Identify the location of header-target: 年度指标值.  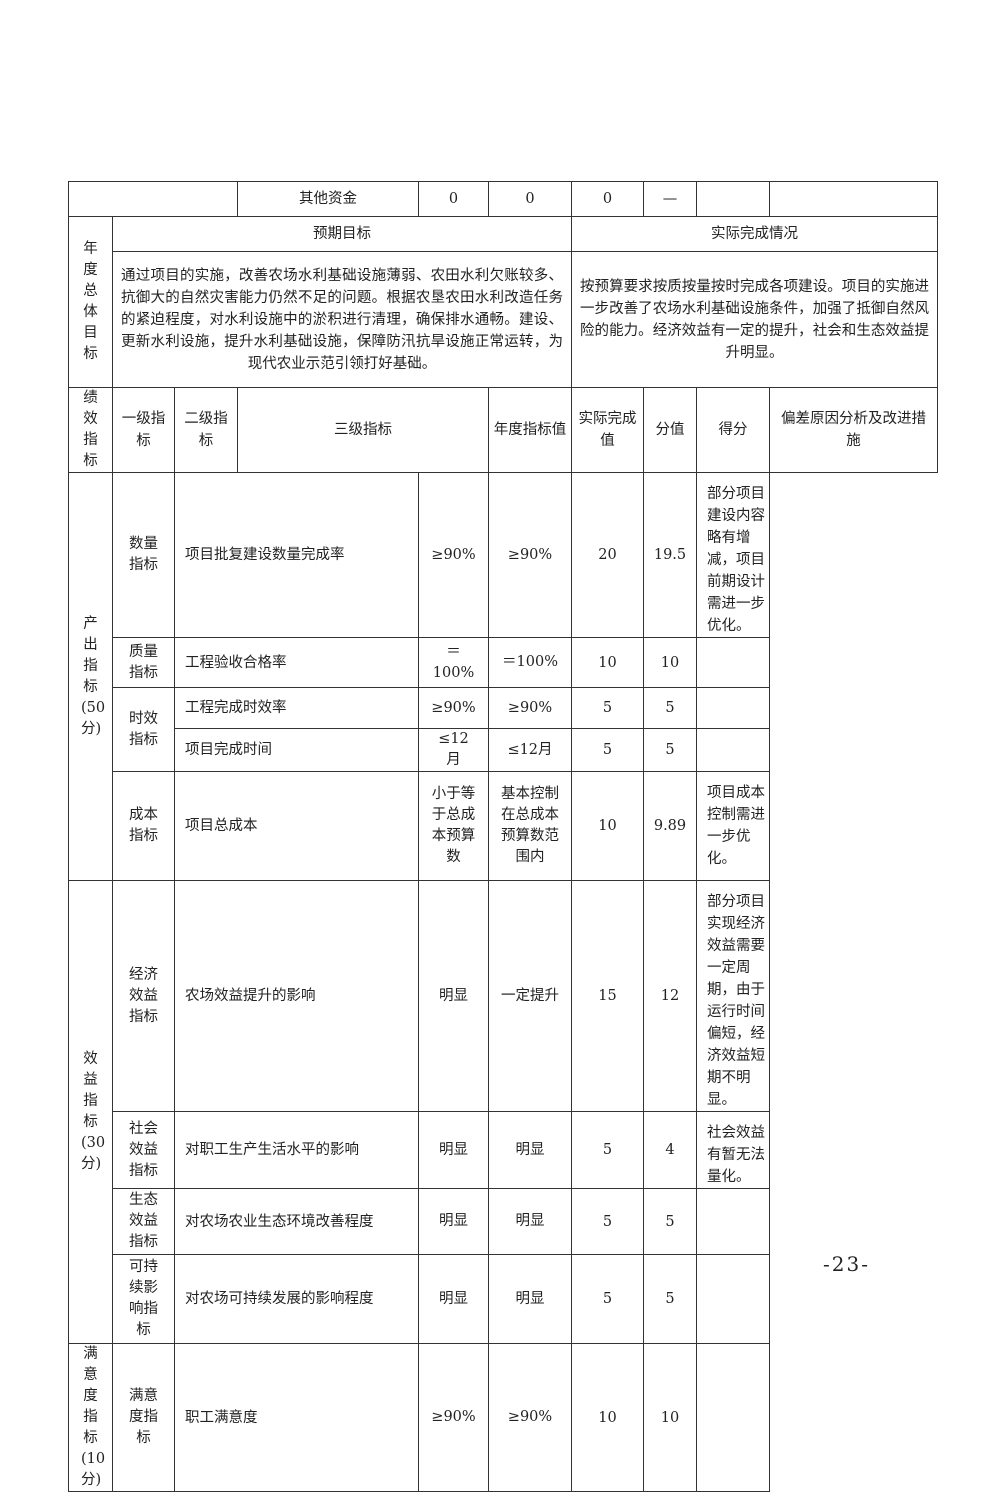
(530, 430).